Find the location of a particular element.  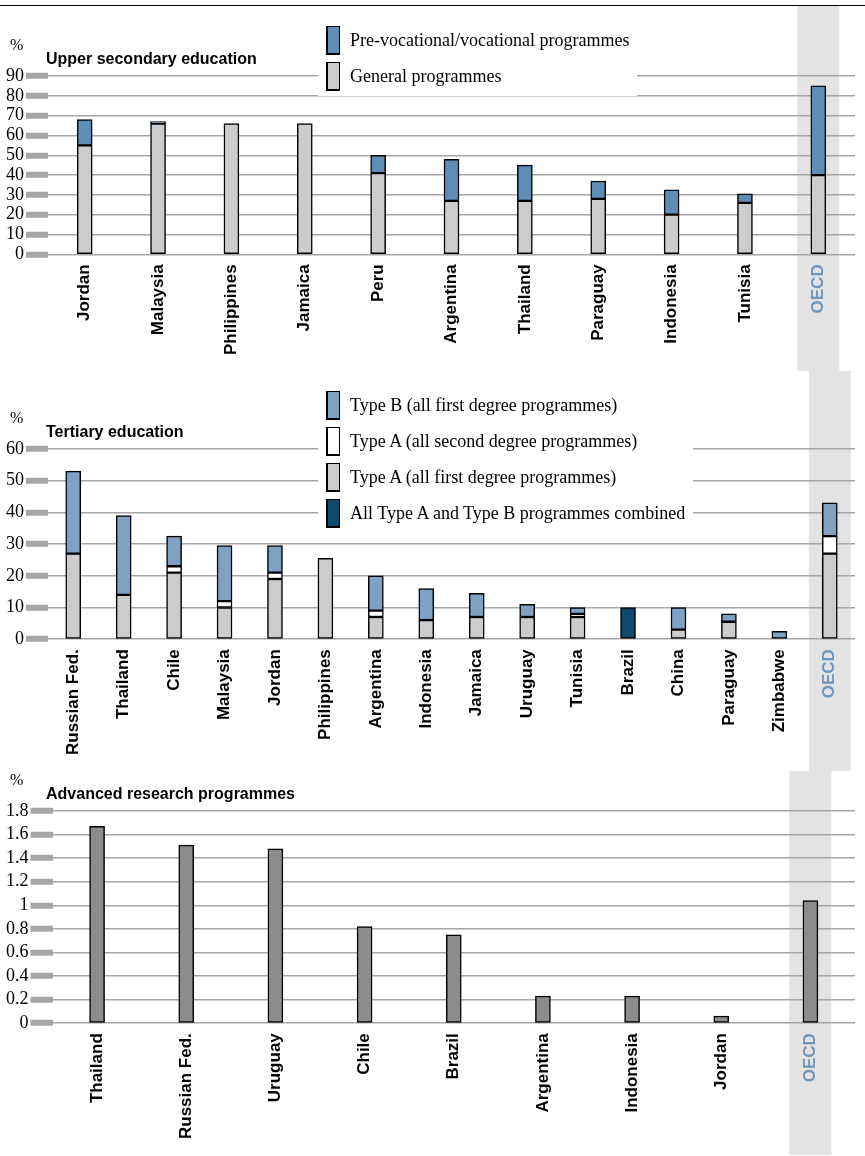

y-tick-label: 70 is located at coordinates (15, 114).